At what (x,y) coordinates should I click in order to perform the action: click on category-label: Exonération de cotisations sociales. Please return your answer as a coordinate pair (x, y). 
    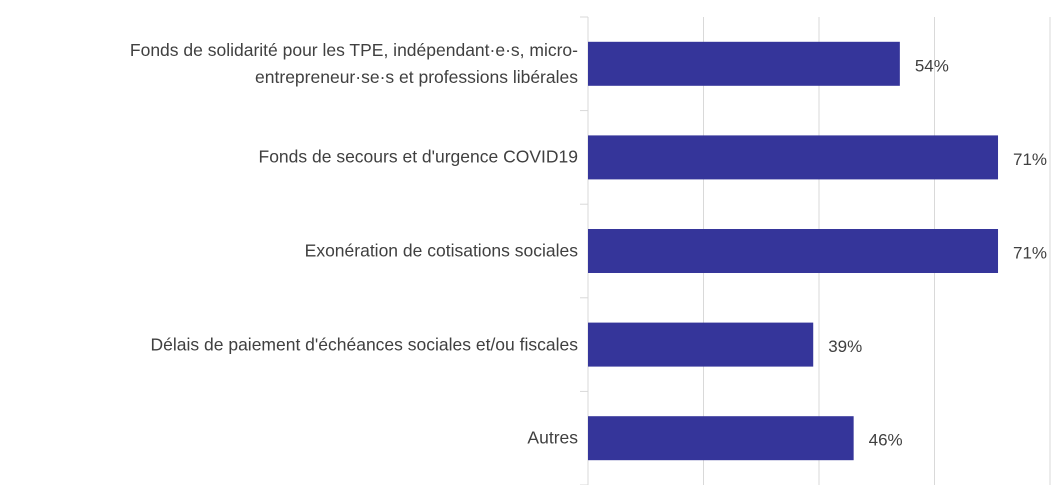
    Looking at the image, I should click on (441, 250).